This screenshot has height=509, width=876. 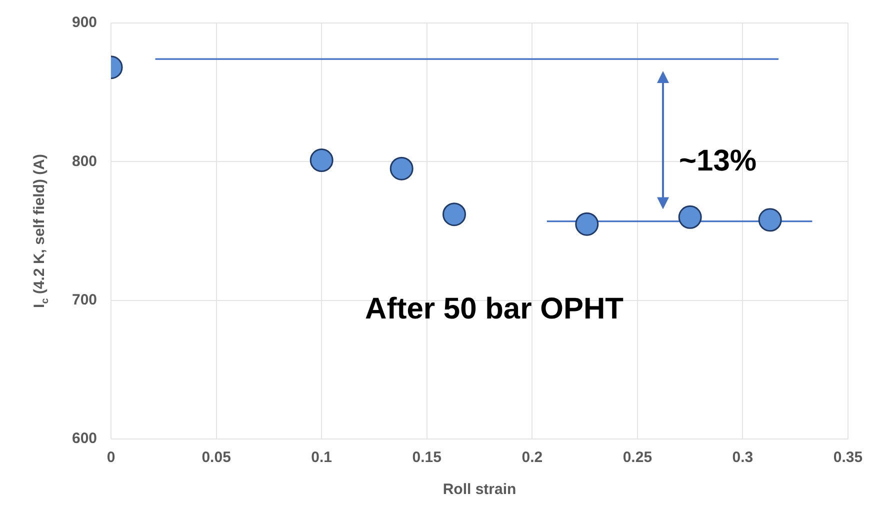 I want to click on x-tick-label: 0.25, so click(x=637, y=457).